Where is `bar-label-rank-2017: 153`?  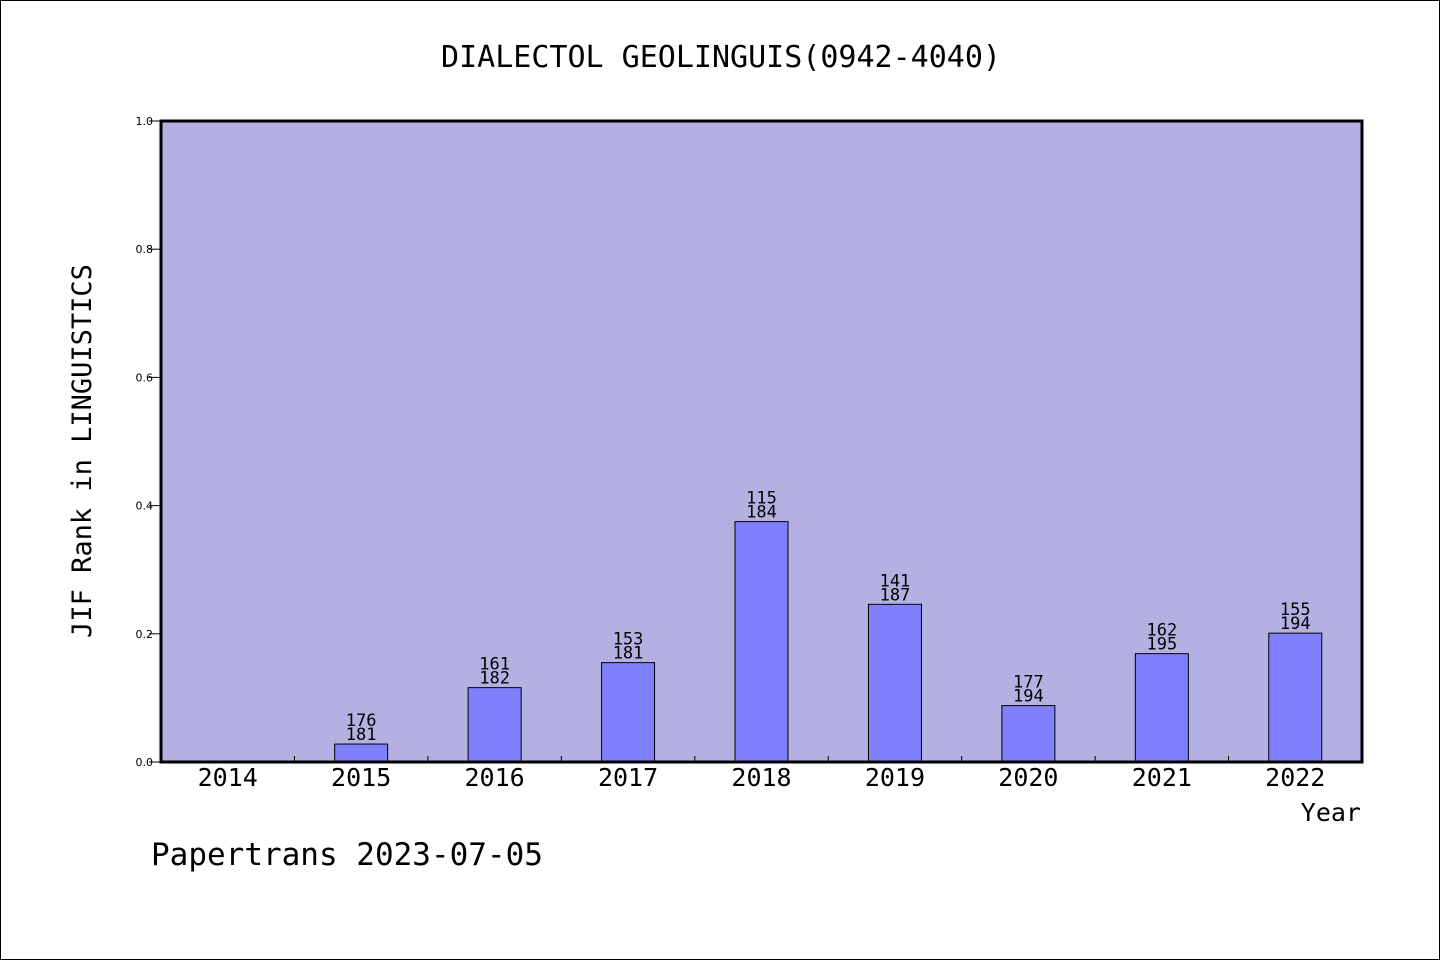 bar-label-rank-2017: 153 is located at coordinates (628, 640).